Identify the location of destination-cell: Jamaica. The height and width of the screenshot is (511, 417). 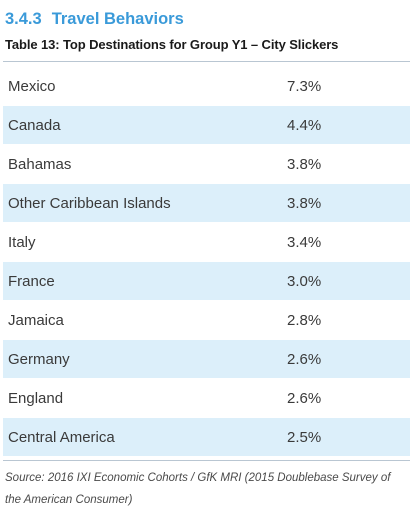
(36, 320).